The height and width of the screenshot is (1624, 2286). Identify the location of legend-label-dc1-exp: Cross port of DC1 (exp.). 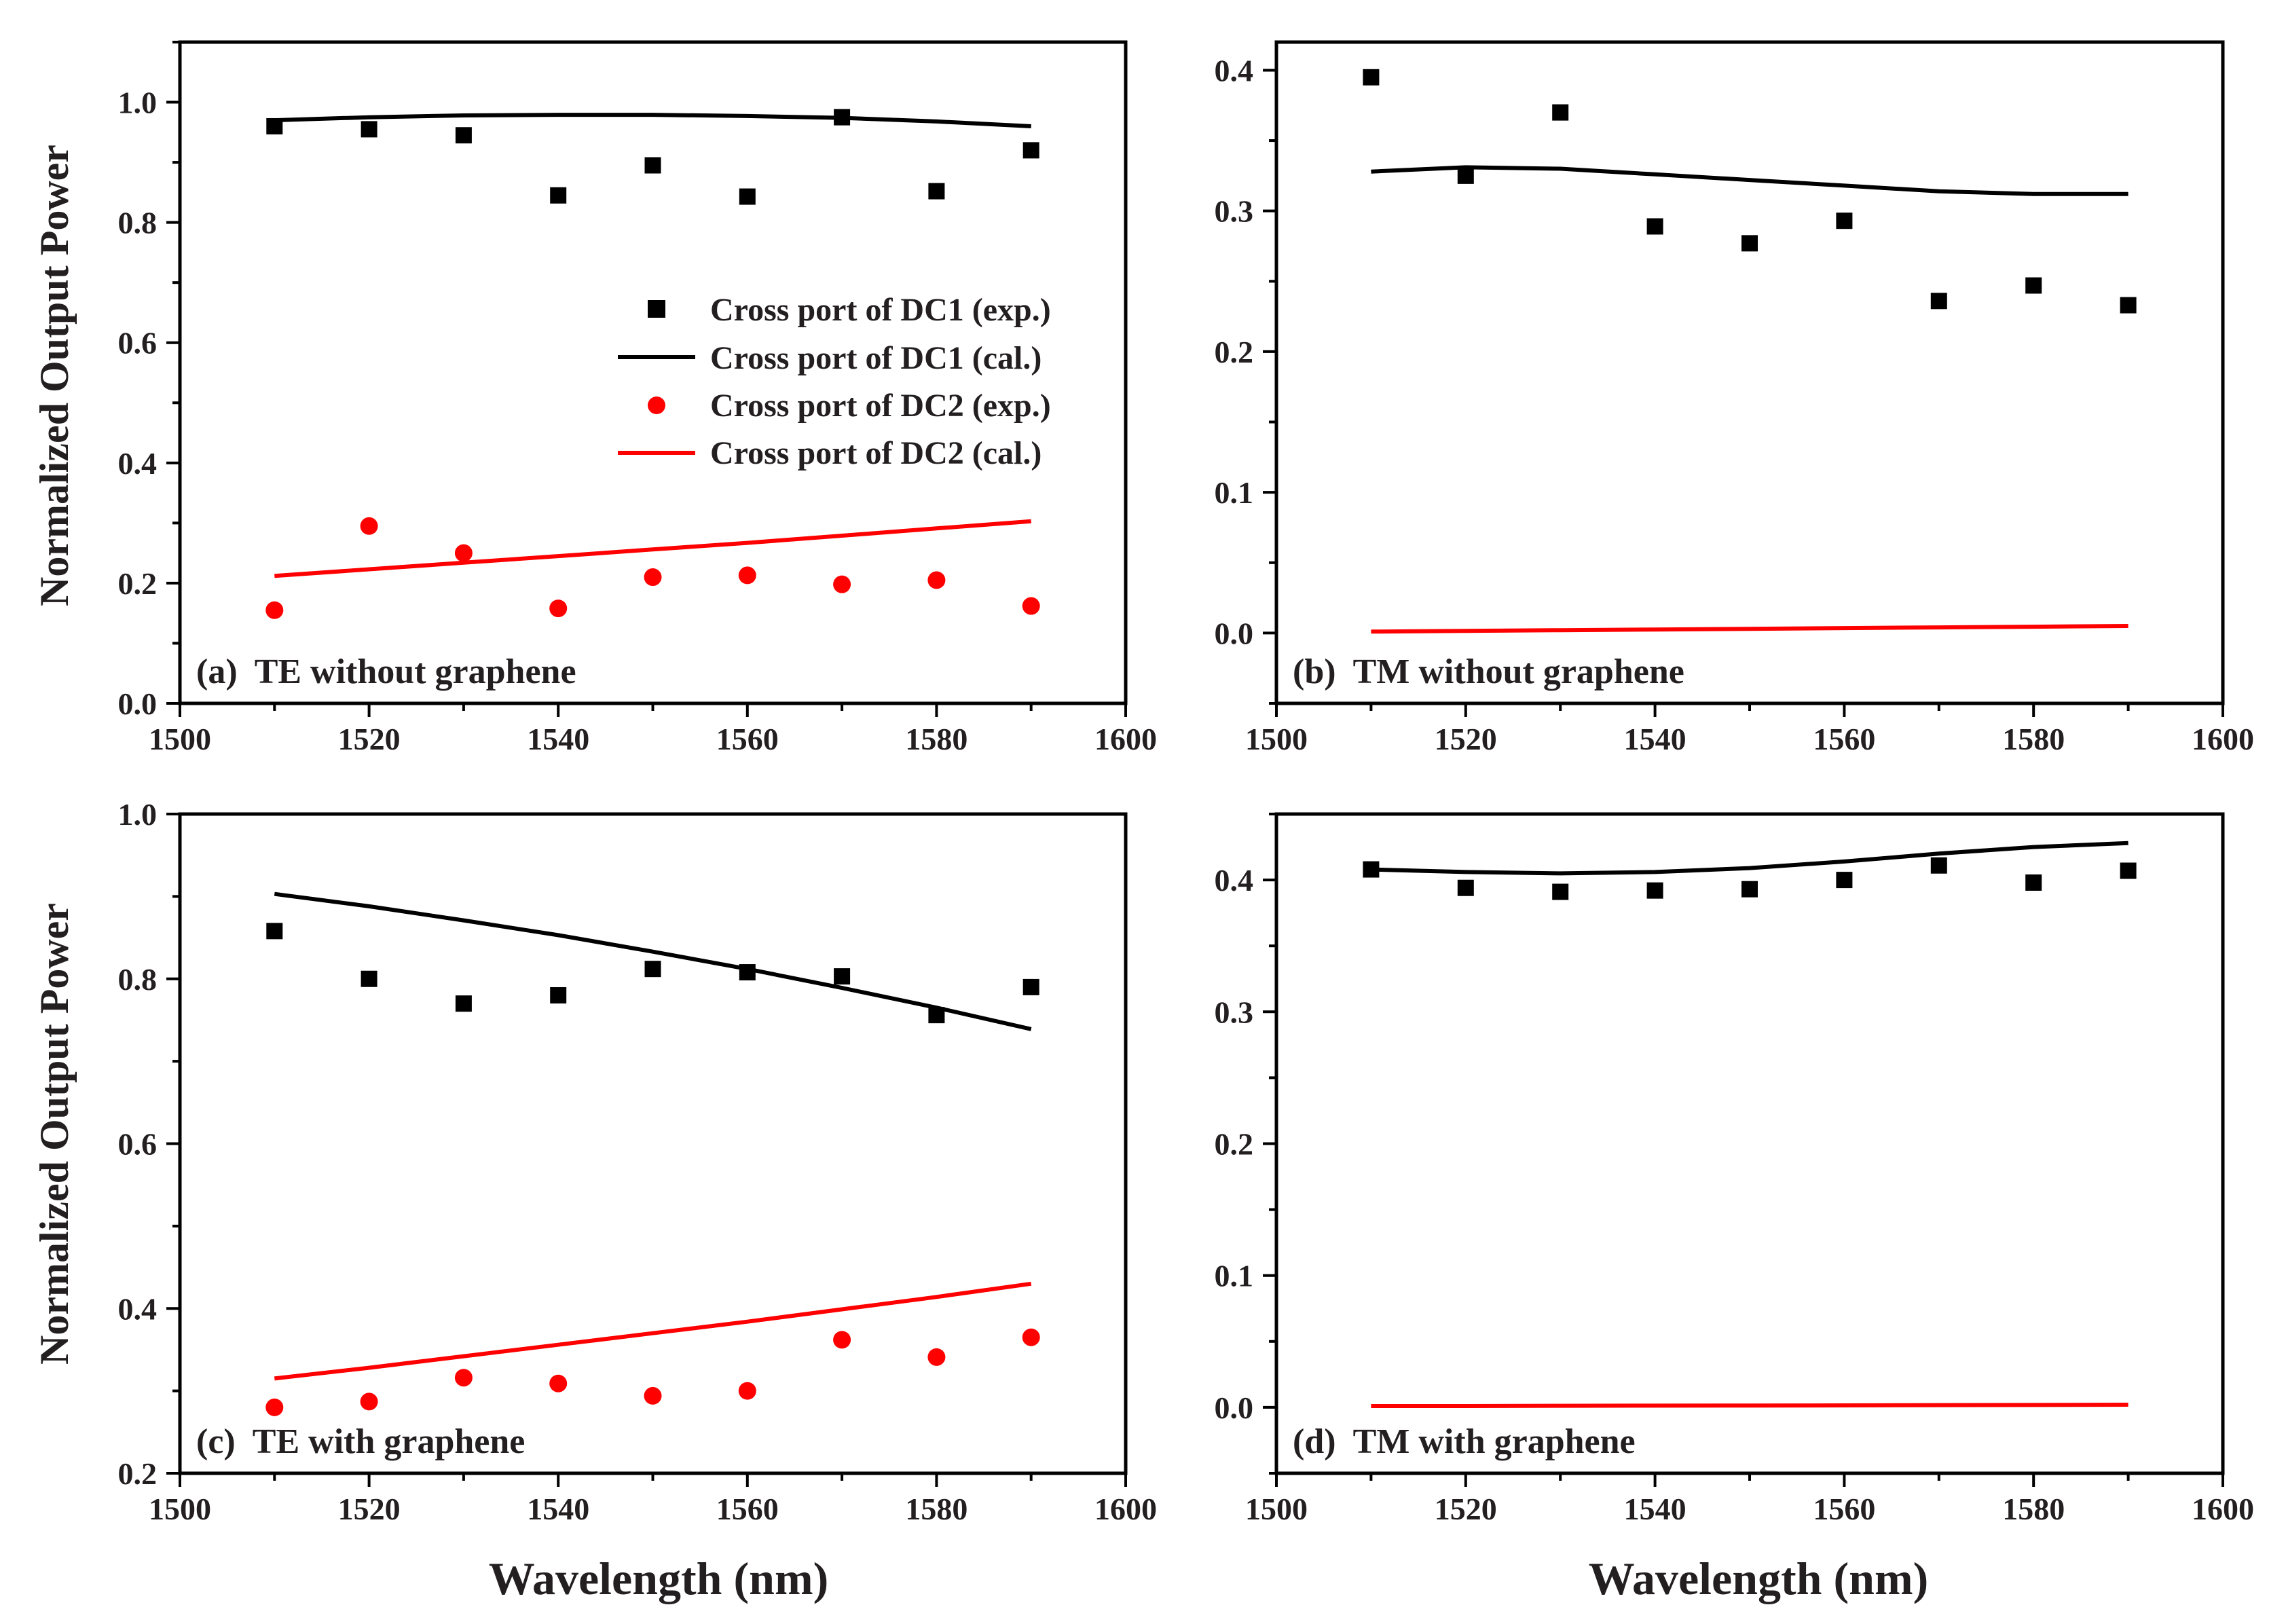
(880, 310).